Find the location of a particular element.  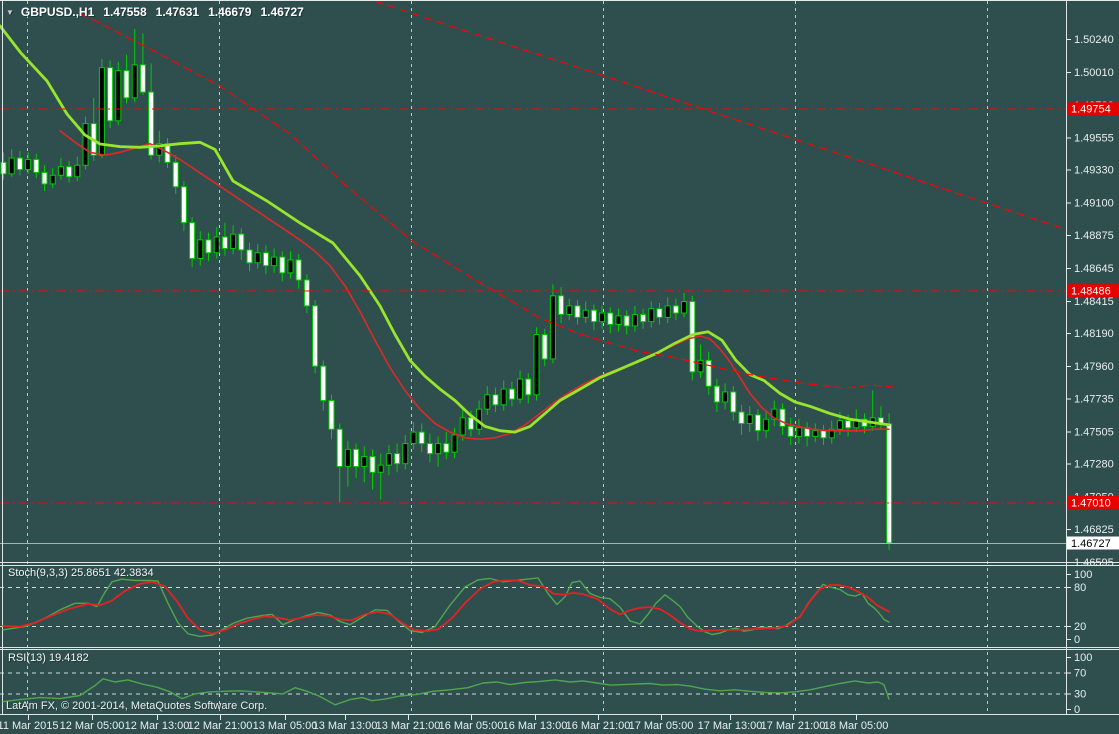

price-axis-label: 1.50240 is located at coordinates (1094, 40).